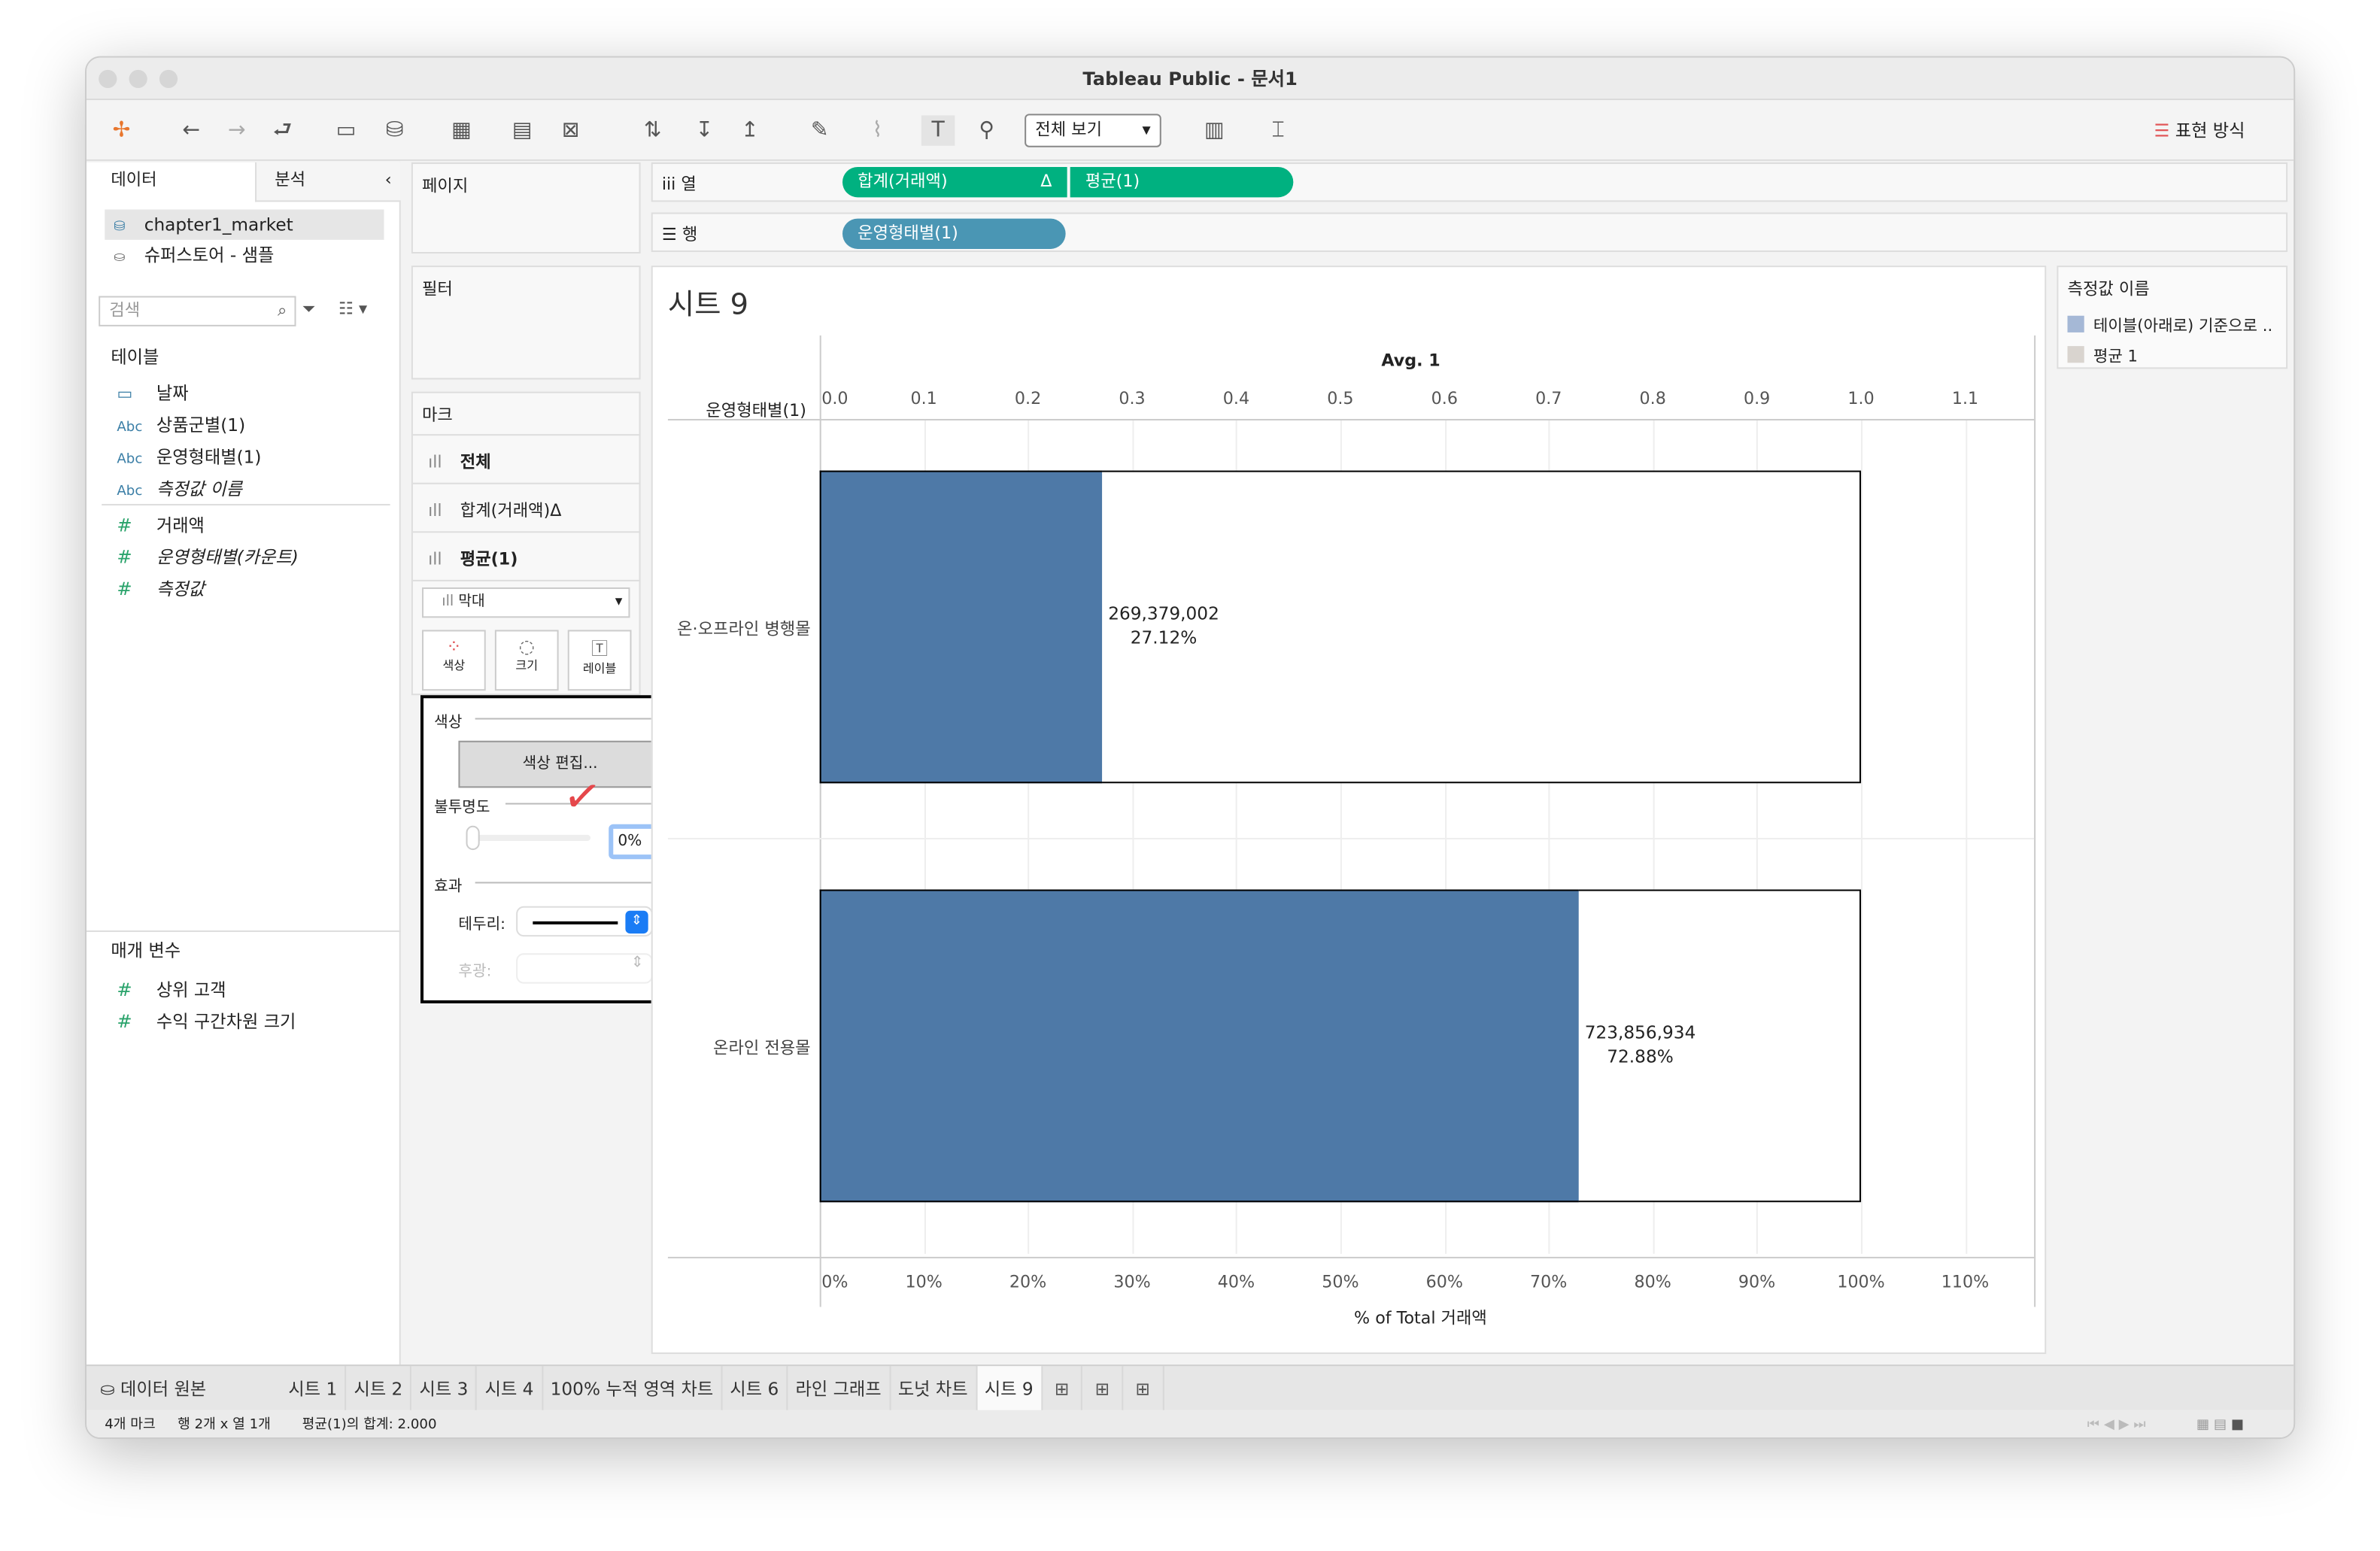 The height and width of the screenshot is (1551, 2380). Describe the element at coordinates (444, 1389) in the screenshot. I see `sheet-tab: 시트 3` at that location.